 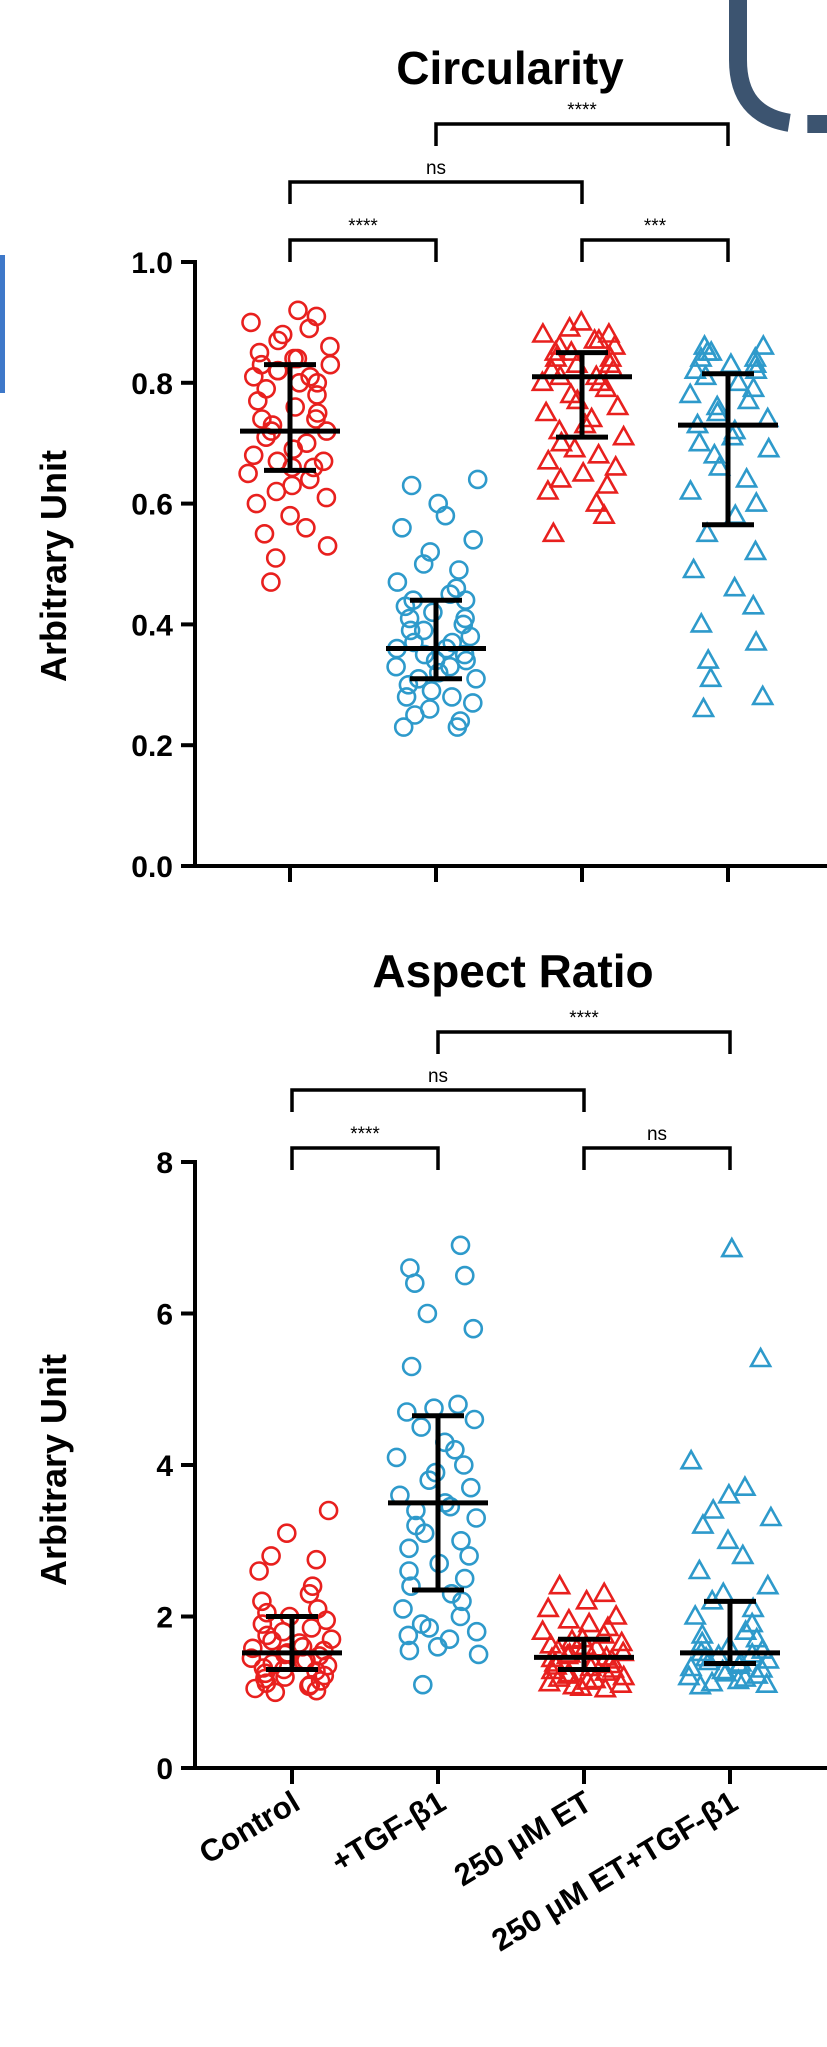 What do you see at coordinates (249, 1827) in the screenshot?
I see `category-label-control: Control` at bounding box center [249, 1827].